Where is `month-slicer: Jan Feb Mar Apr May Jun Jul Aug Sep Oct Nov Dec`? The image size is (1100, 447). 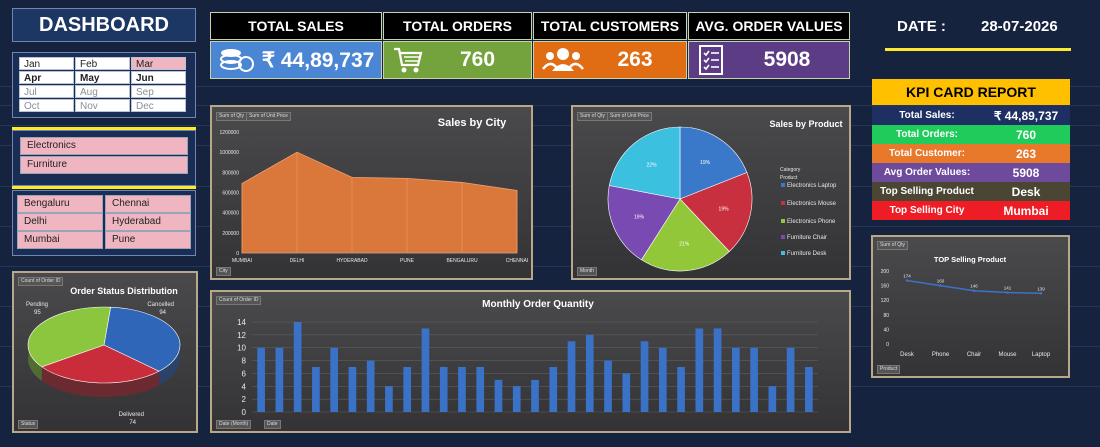 month-slicer: Jan Feb Mar Apr May Jun Jul Aug Sep Oct Nov Dec is located at coordinates (104, 85).